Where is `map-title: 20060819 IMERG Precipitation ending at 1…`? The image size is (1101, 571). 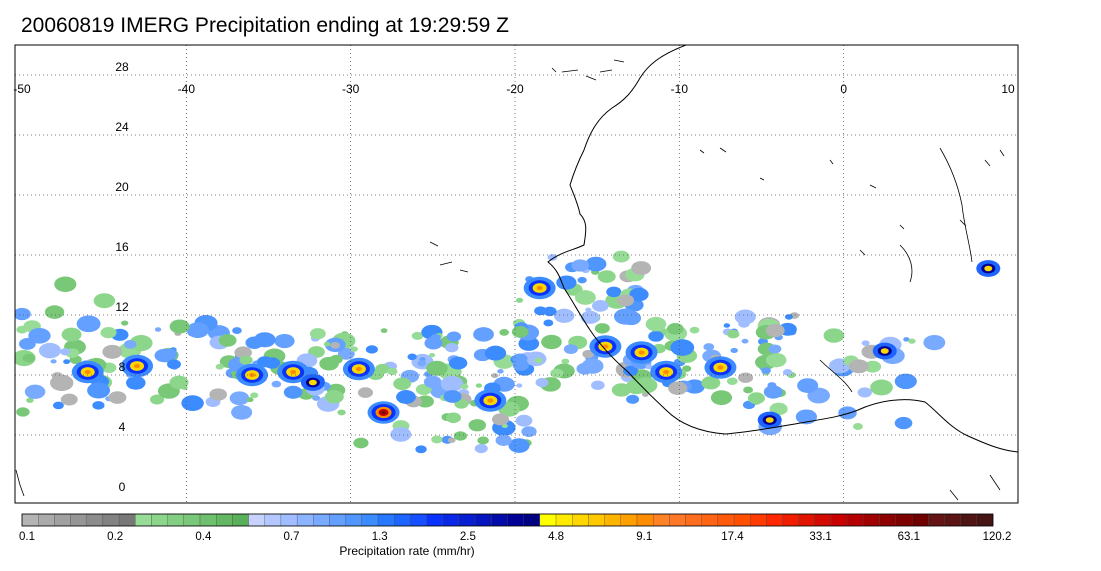 map-title: 20060819 IMERG Precipitation ending at 1… is located at coordinates (265, 25).